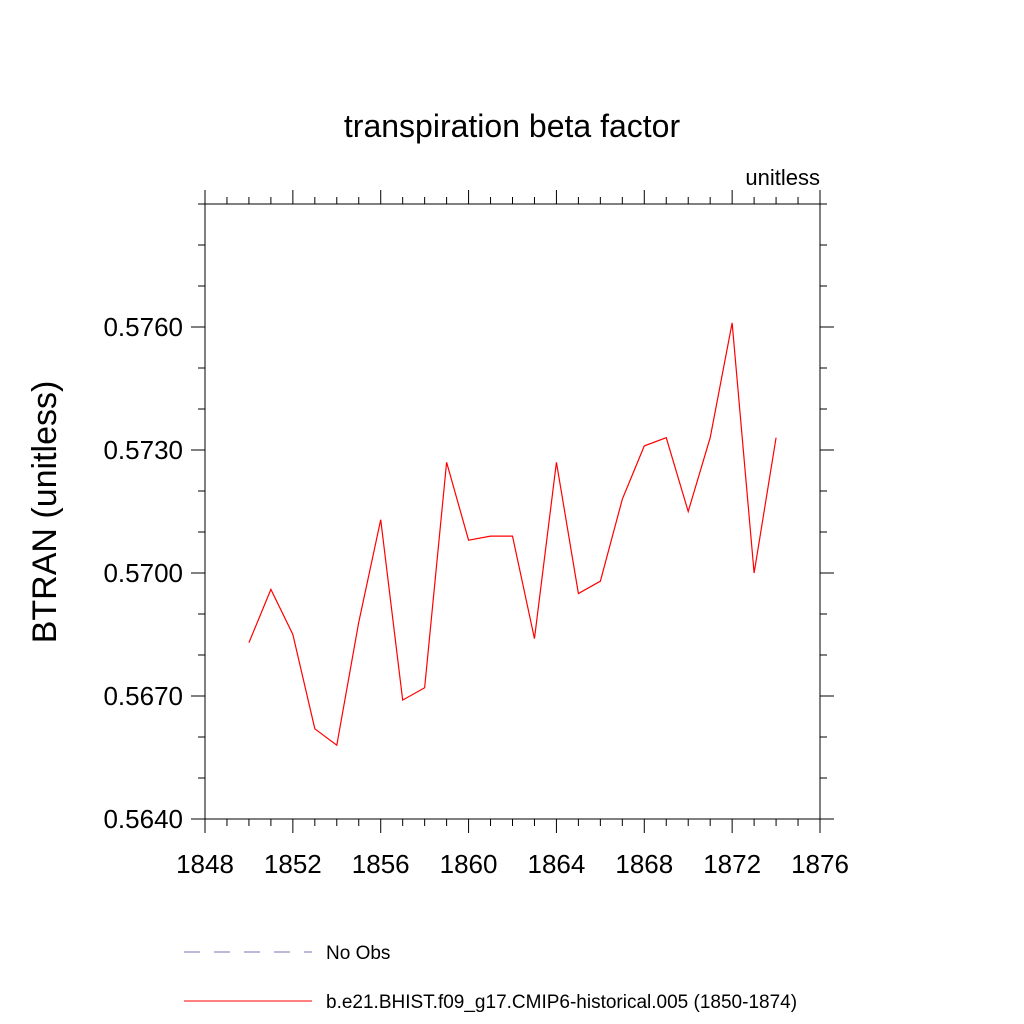 This screenshot has height=1024, width=1024. What do you see at coordinates (469, 864) in the screenshot?
I see `x-tick-label: 1860` at bounding box center [469, 864].